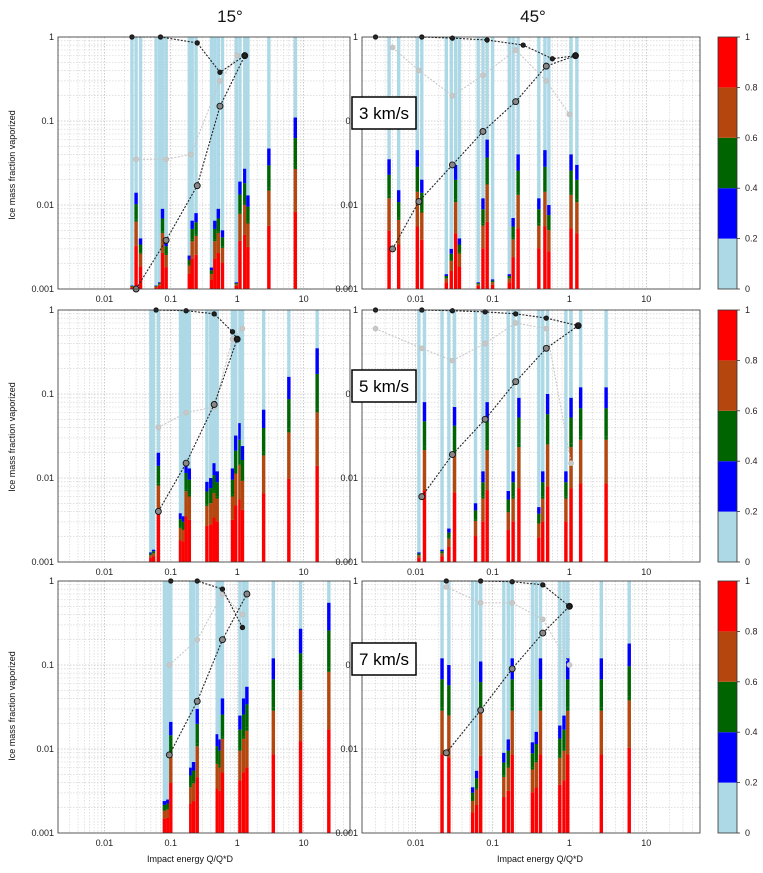 Image resolution: width=763 pixels, height=873 pixels. I want to click on panel-p-15-3: 0.001 0.01 0.1 1 0.01 0.1 1 10, so click(191, 168).